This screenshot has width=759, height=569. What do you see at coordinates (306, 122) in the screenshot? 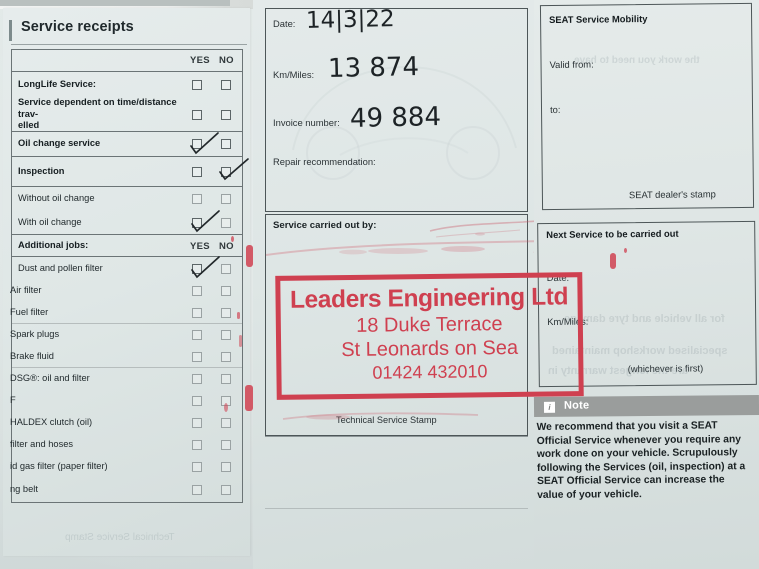
I see `invoice-number-label: Invoice number:` at bounding box center [306, 122].